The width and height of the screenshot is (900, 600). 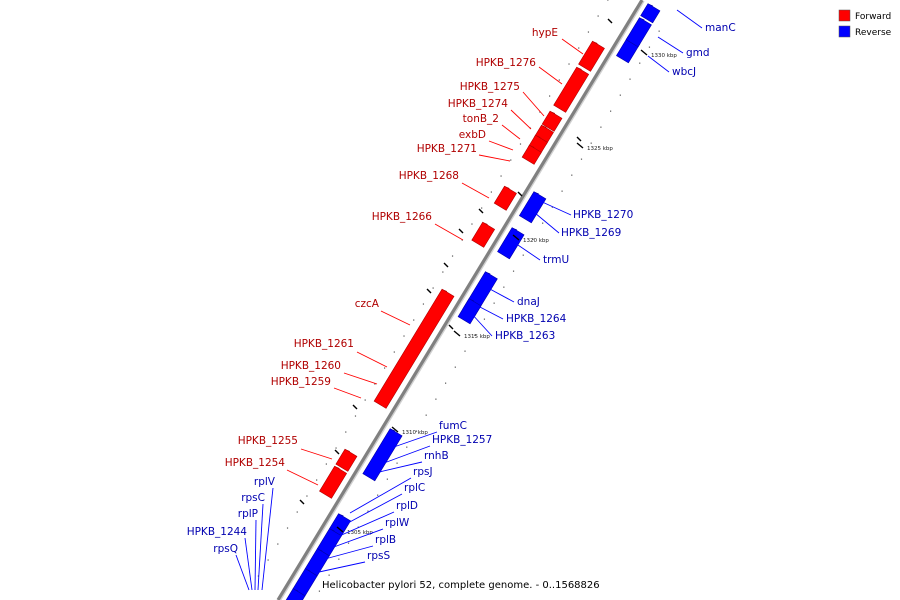 I want to click on reverse-label-gmd: gmd, so click(x=683, y=47).